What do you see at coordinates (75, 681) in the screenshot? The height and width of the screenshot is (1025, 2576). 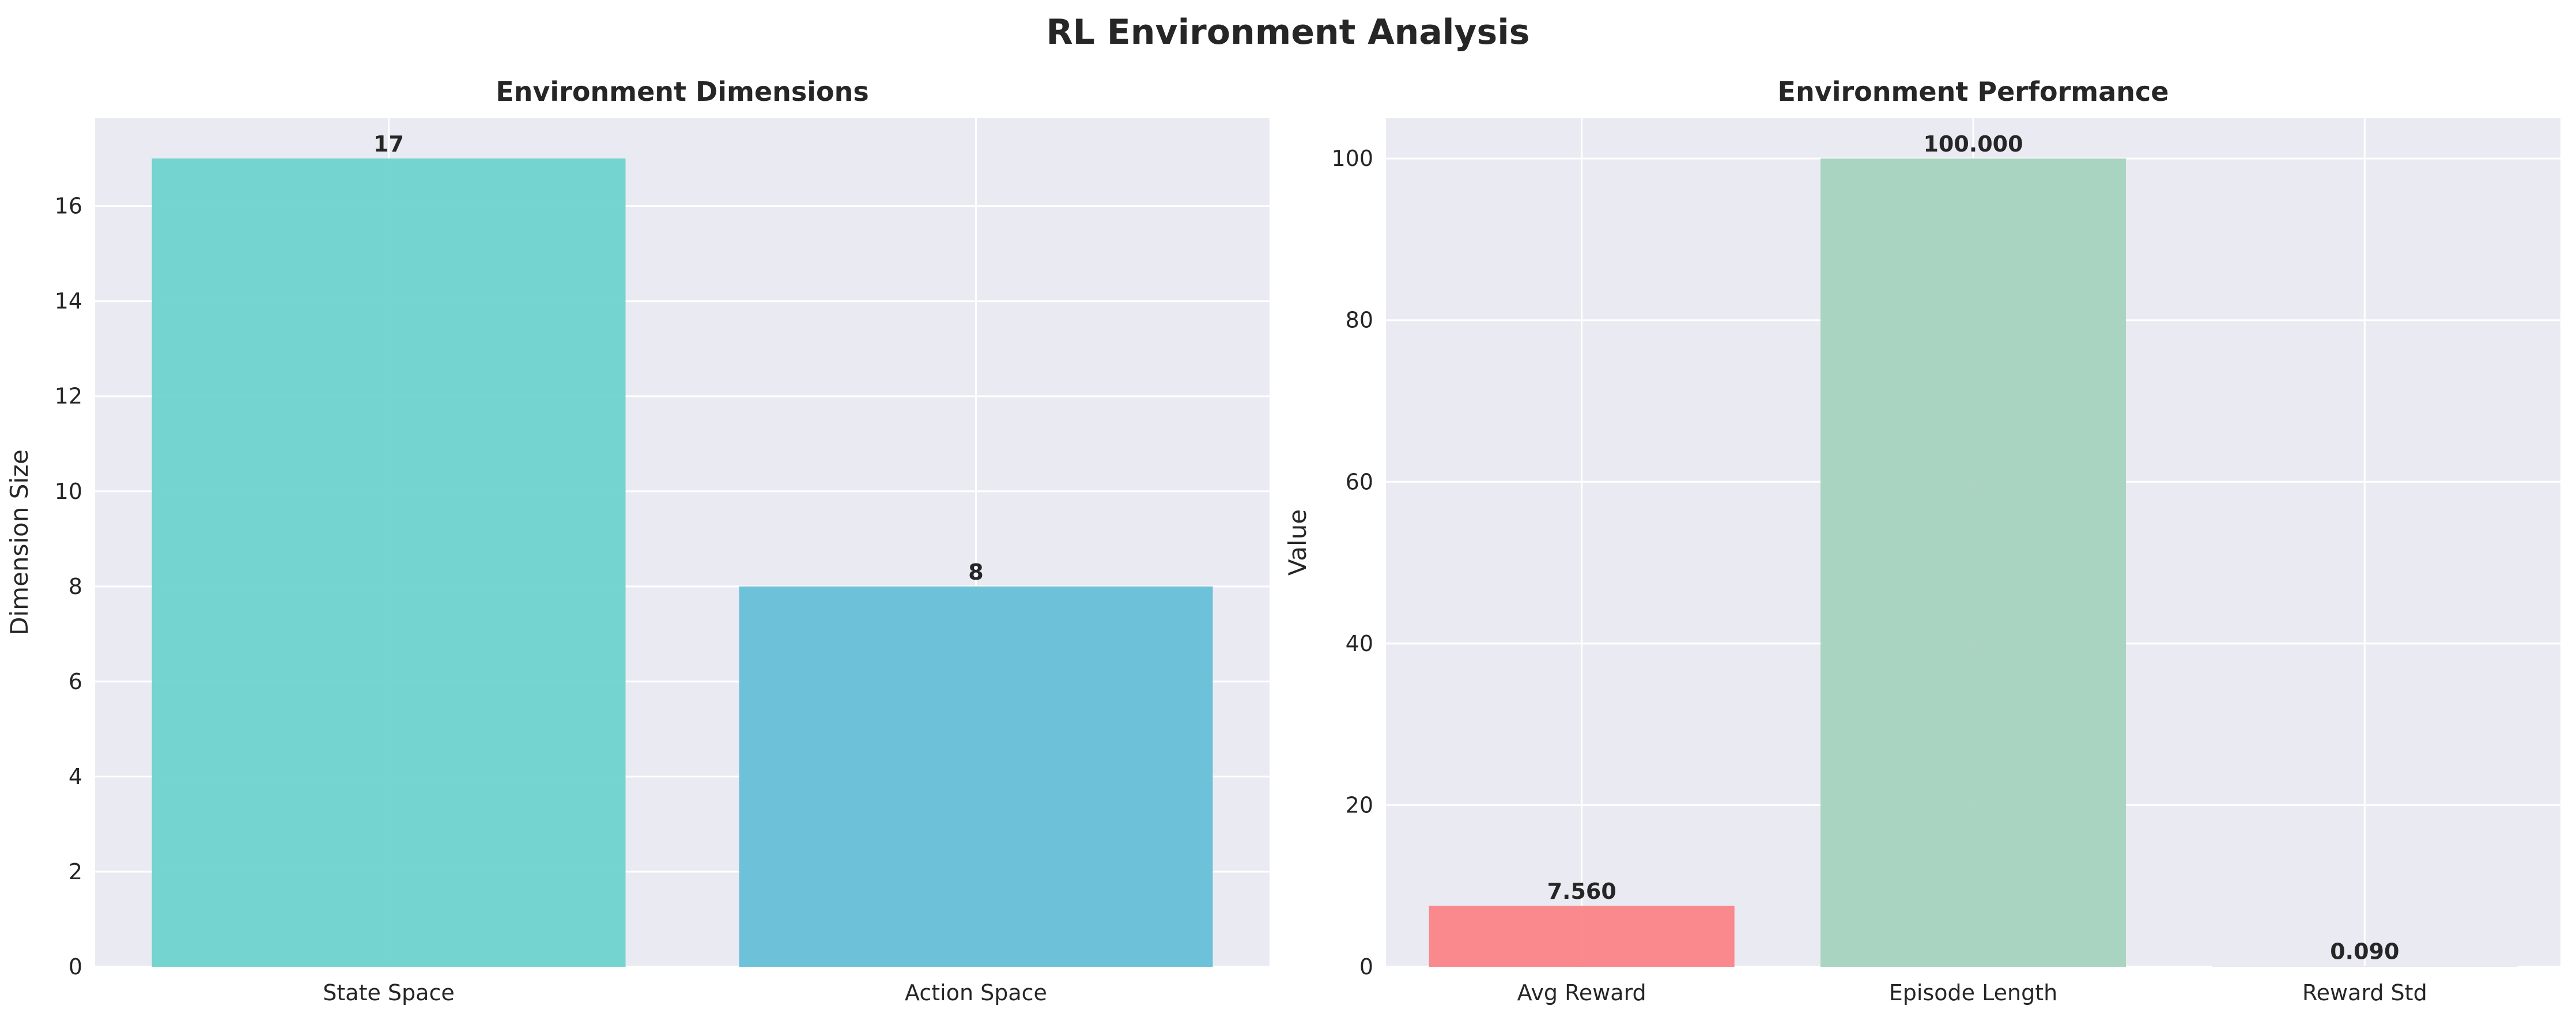 I see `y-tick-label: 6` at bounding box center [75, 681].